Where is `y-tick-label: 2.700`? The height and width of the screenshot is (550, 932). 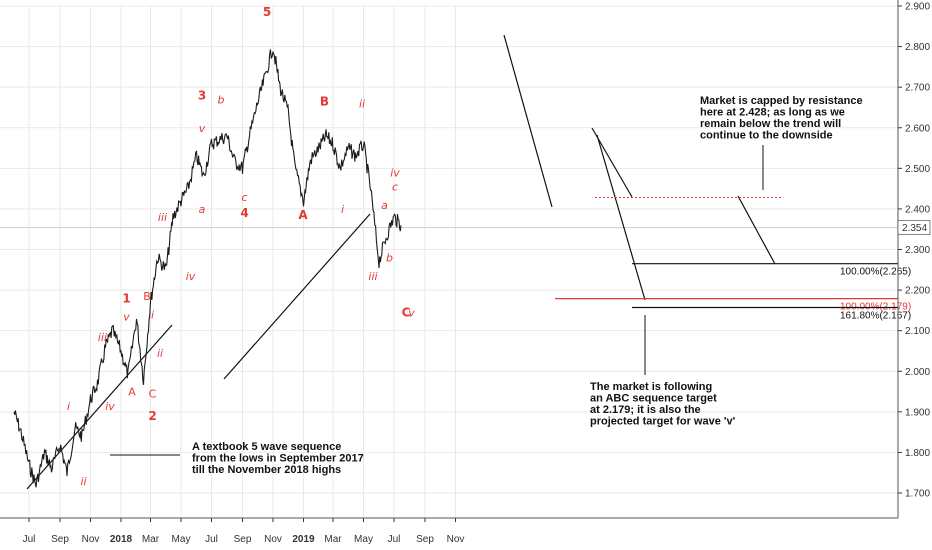
y-tick-label: 2.700 is located at coordinates (917, 88).